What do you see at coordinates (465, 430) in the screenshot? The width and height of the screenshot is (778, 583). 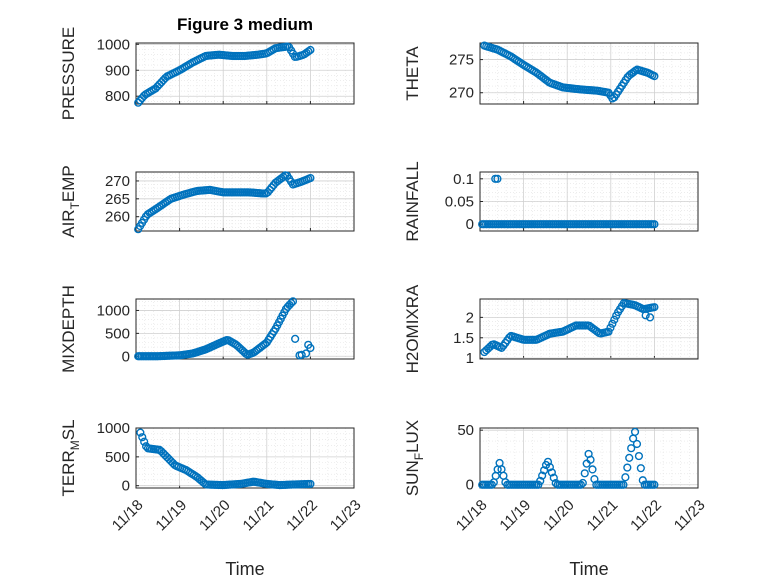 I see `y-tick-label: 50` at bounding box center [465, 430].